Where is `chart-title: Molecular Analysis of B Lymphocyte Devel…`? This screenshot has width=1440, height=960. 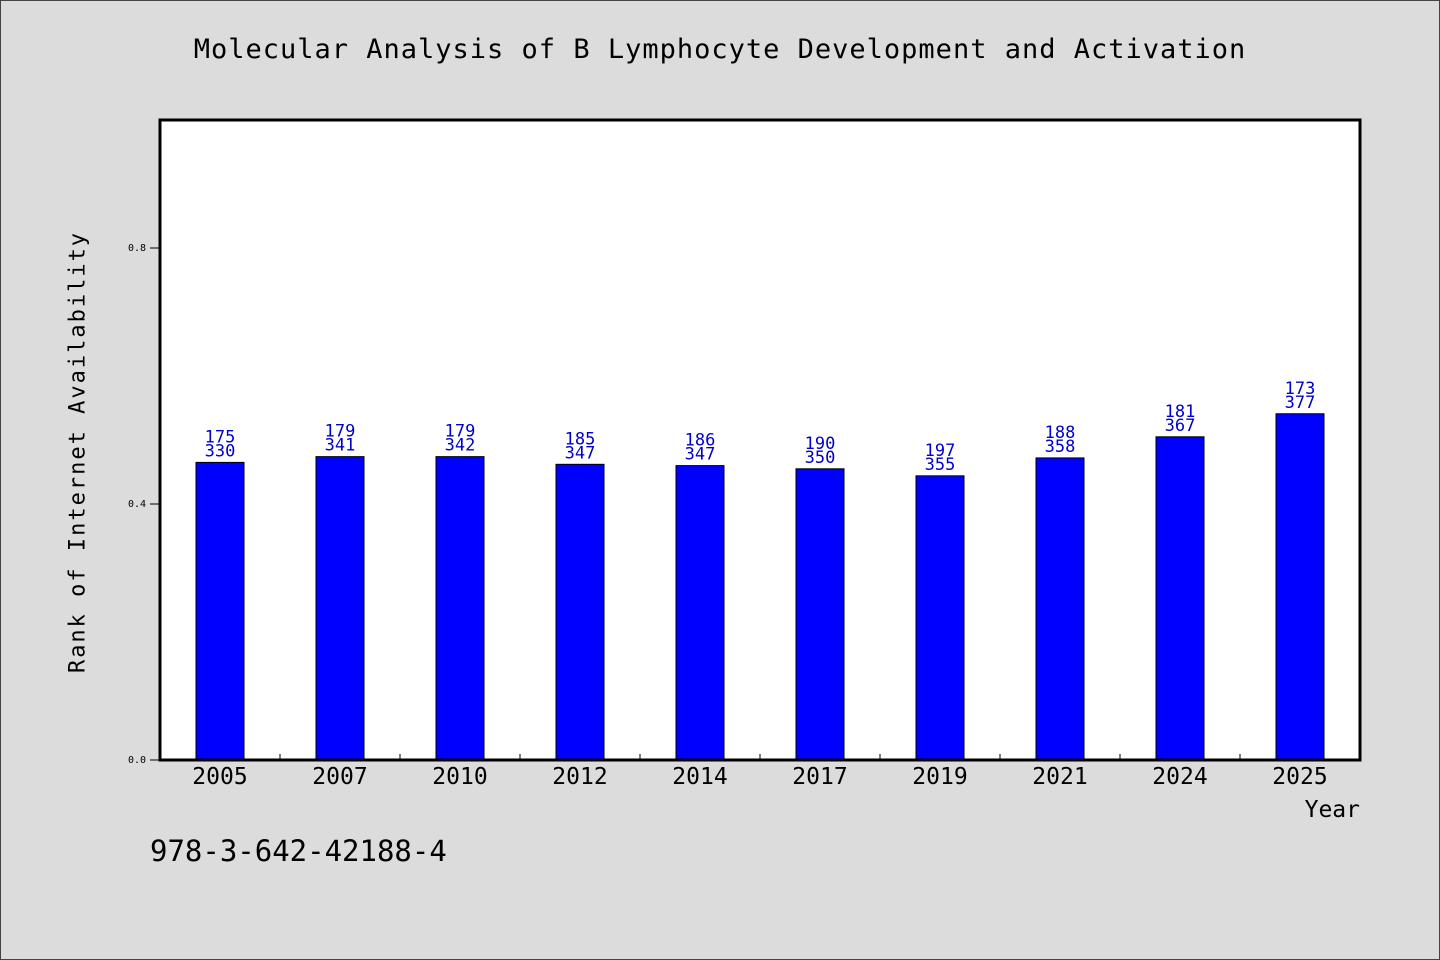
chart-title: Molecular Analysis of B Lymphocyte Devel… is located at coordinates (720, 49).